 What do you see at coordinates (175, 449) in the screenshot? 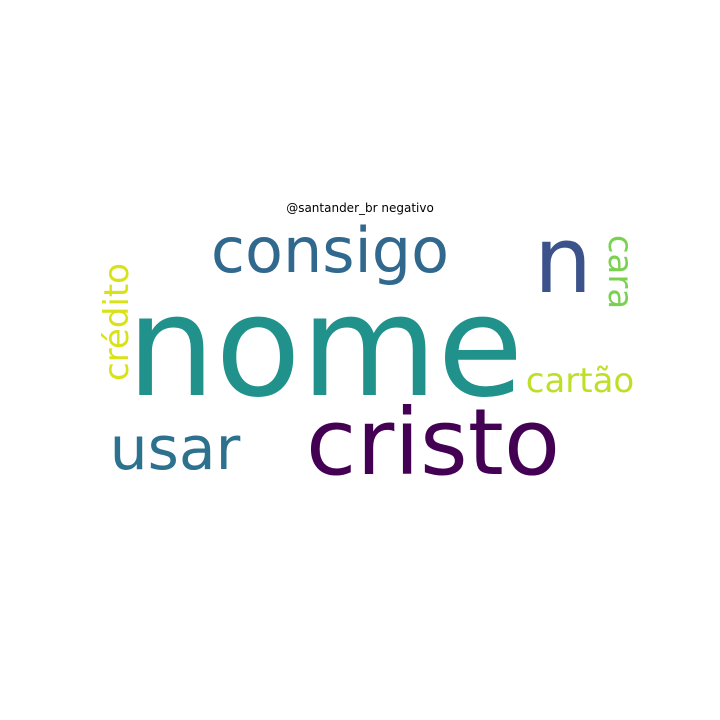
I see `cloud-word-usar: usar` at bounding box center [175, 449].